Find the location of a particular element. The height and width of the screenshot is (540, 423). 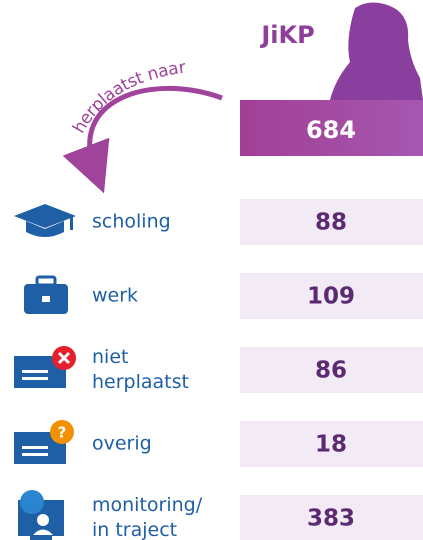

row-label: monitoring/ is located at coordinates (147, 505).